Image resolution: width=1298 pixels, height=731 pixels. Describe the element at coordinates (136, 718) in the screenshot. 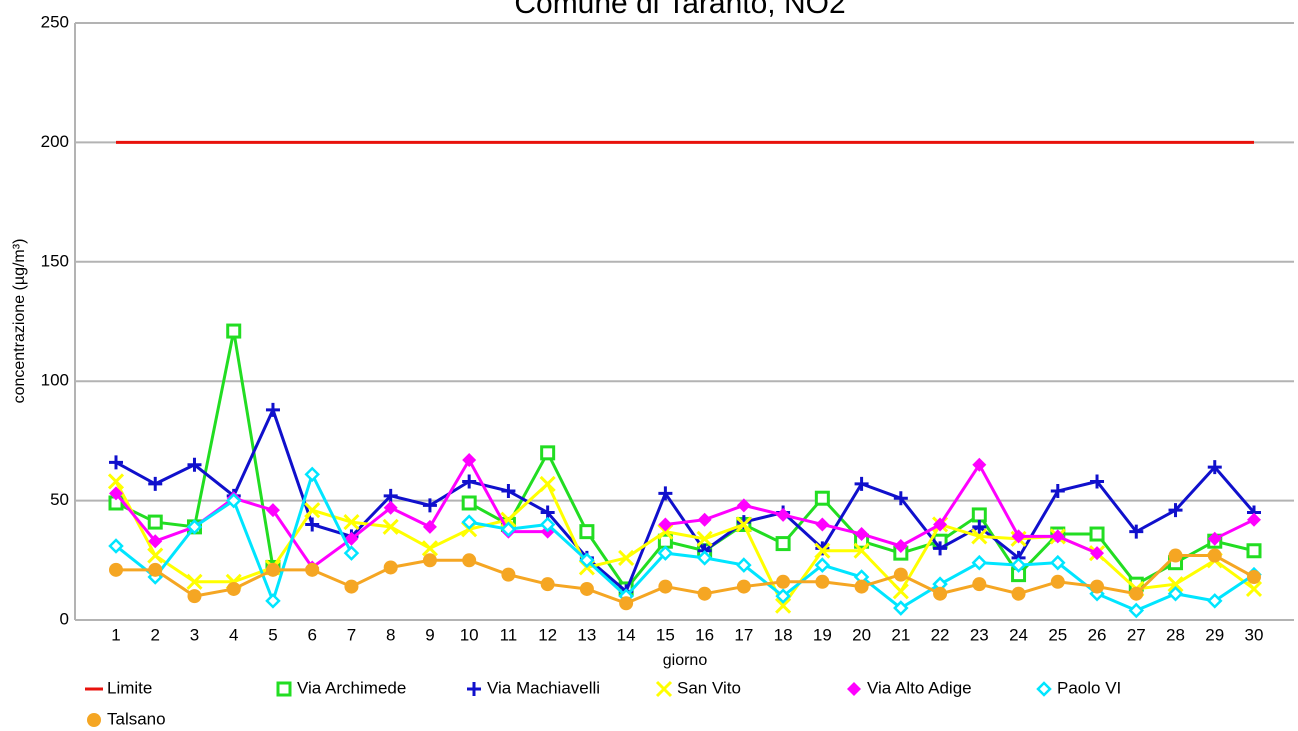

I see `legend-label: Talsano` at that location.